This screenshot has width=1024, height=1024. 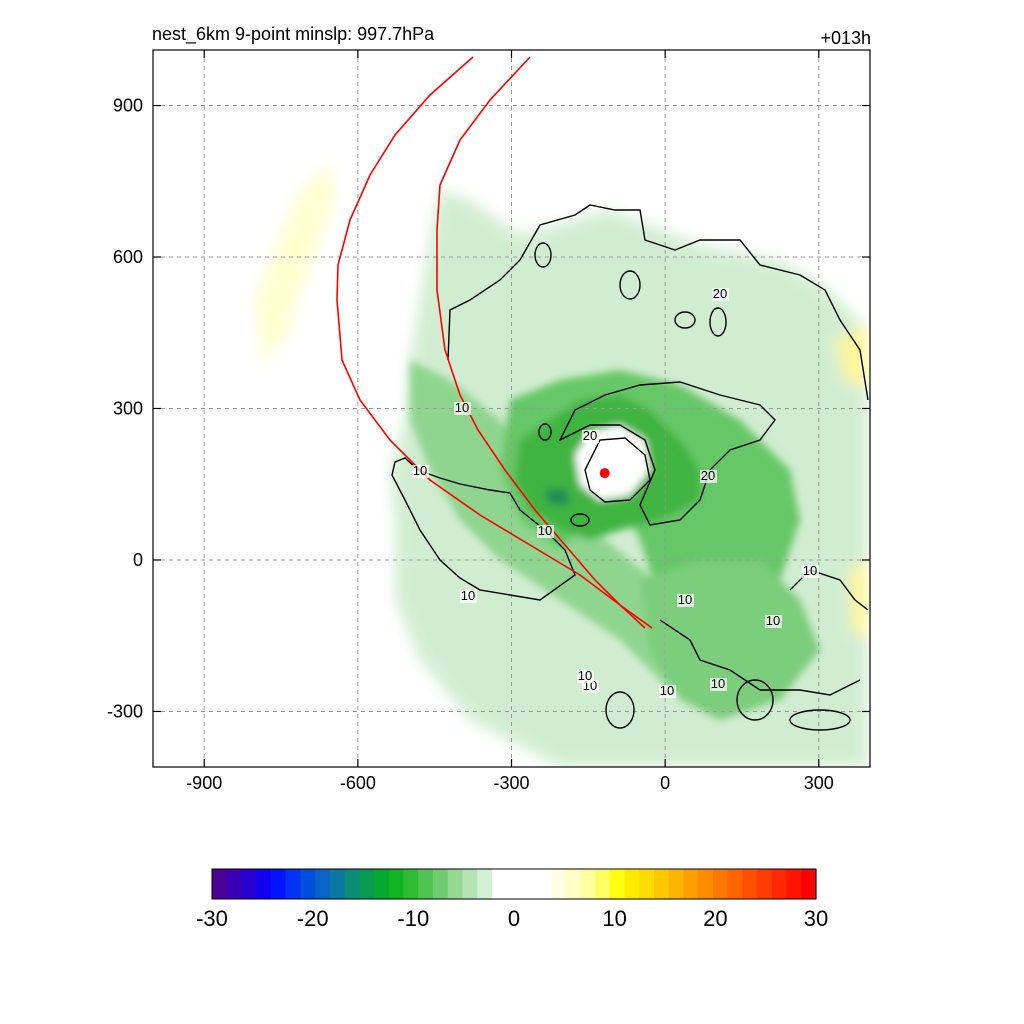 I want to click on field-yellow-left, so click(x=295, y=262).